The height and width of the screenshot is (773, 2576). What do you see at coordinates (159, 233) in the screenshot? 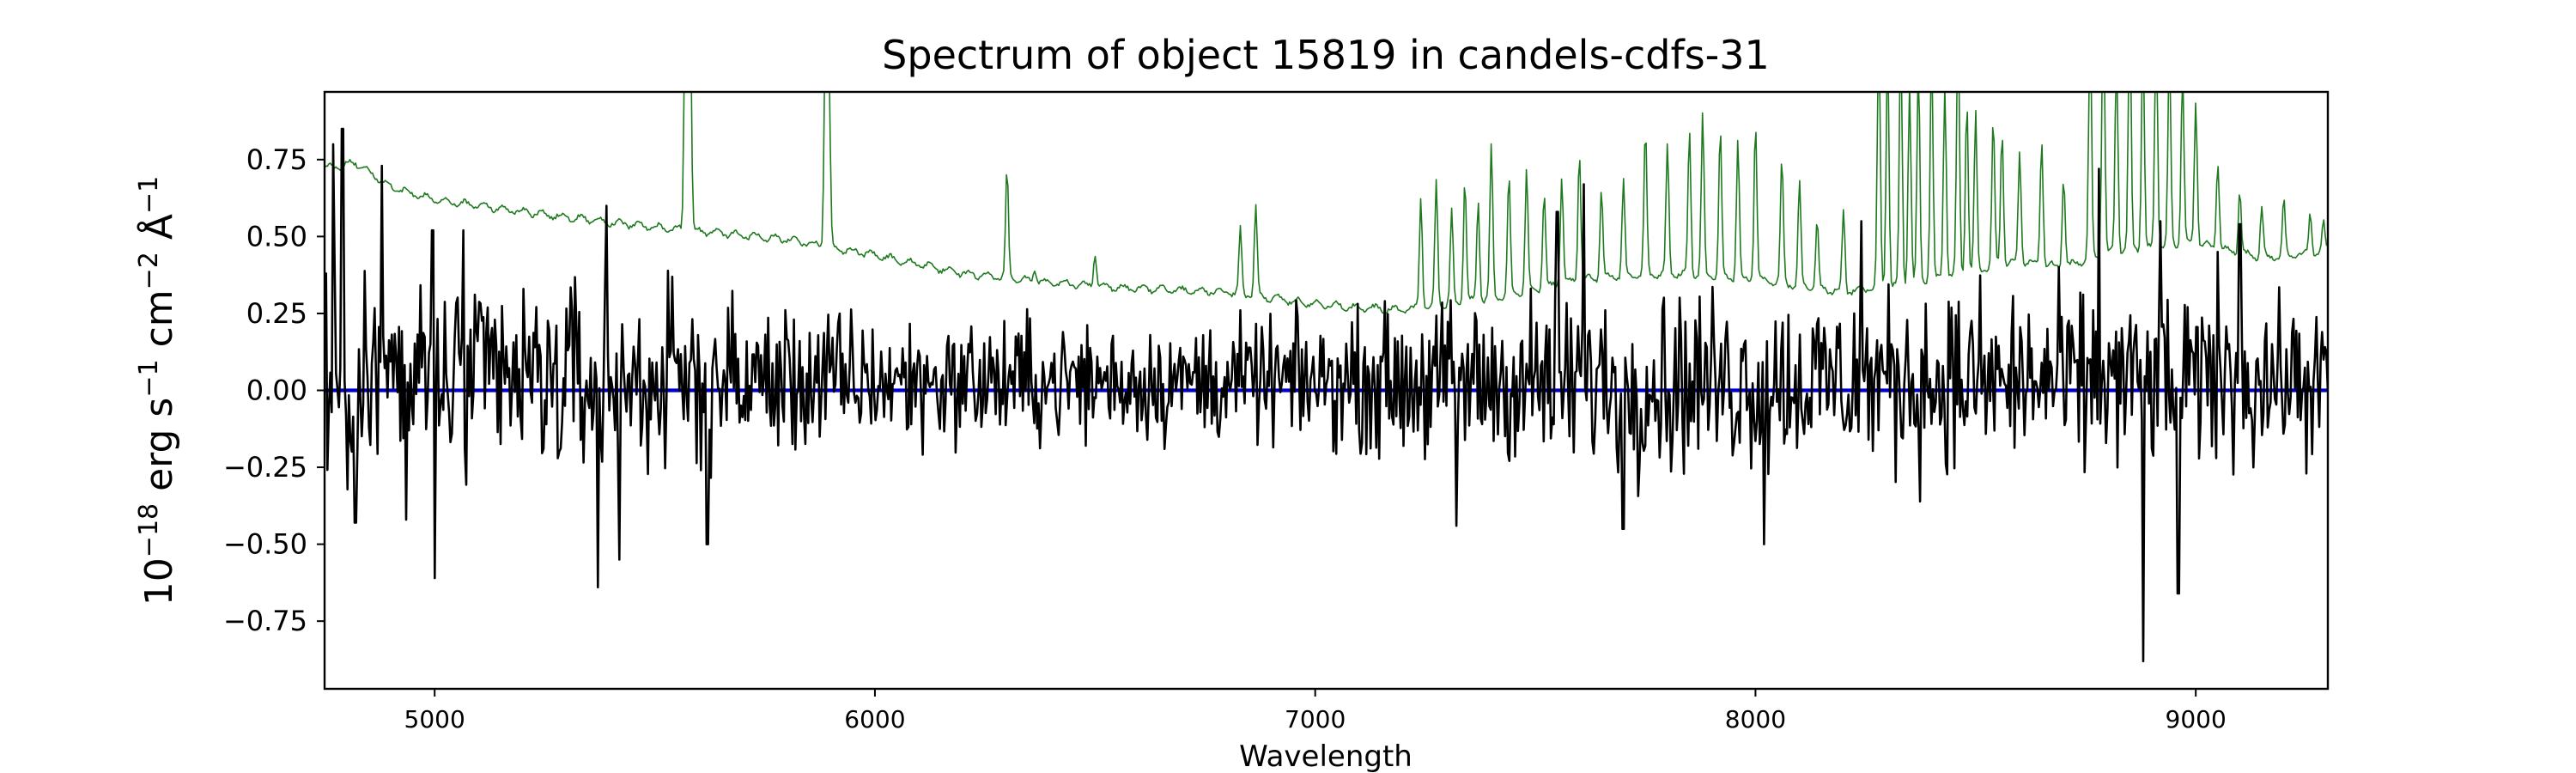
I see `y-label-angstrom: Å` at bounding box center [159, 233].